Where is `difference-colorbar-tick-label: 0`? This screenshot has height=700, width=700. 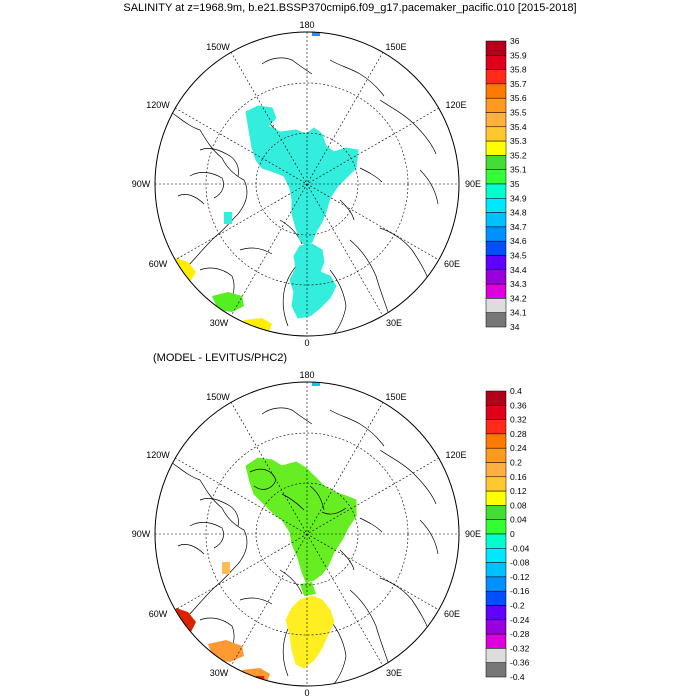
difference-colorbar-tick-label: 0 is located at coordinates (512, 534).